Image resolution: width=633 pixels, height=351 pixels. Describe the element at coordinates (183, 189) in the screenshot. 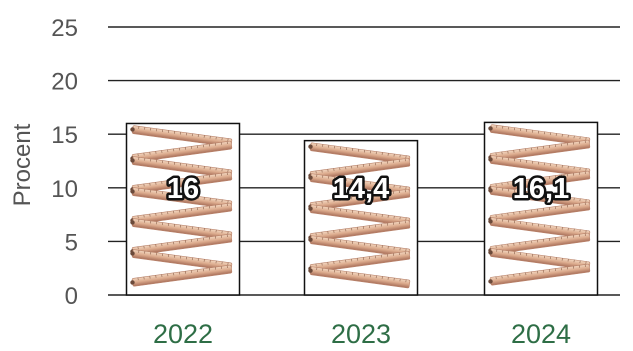

I see `bar-value-label: 16` at that location.